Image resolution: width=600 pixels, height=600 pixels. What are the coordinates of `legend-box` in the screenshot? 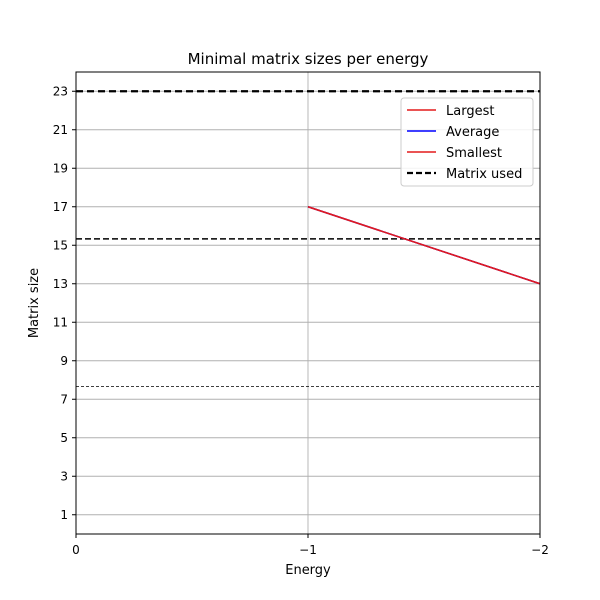 It's located at (467, 142).